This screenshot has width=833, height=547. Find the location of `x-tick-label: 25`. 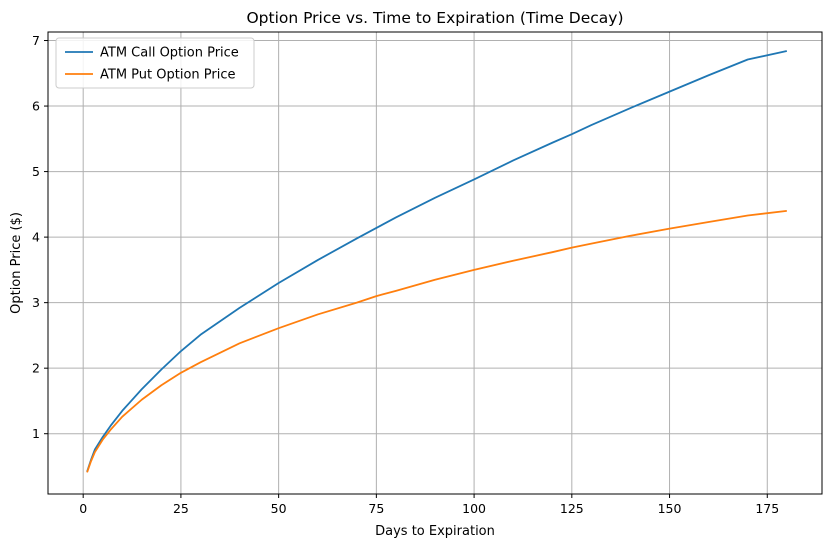

x-tick-label: 25 is located at coordinates (181, 508).